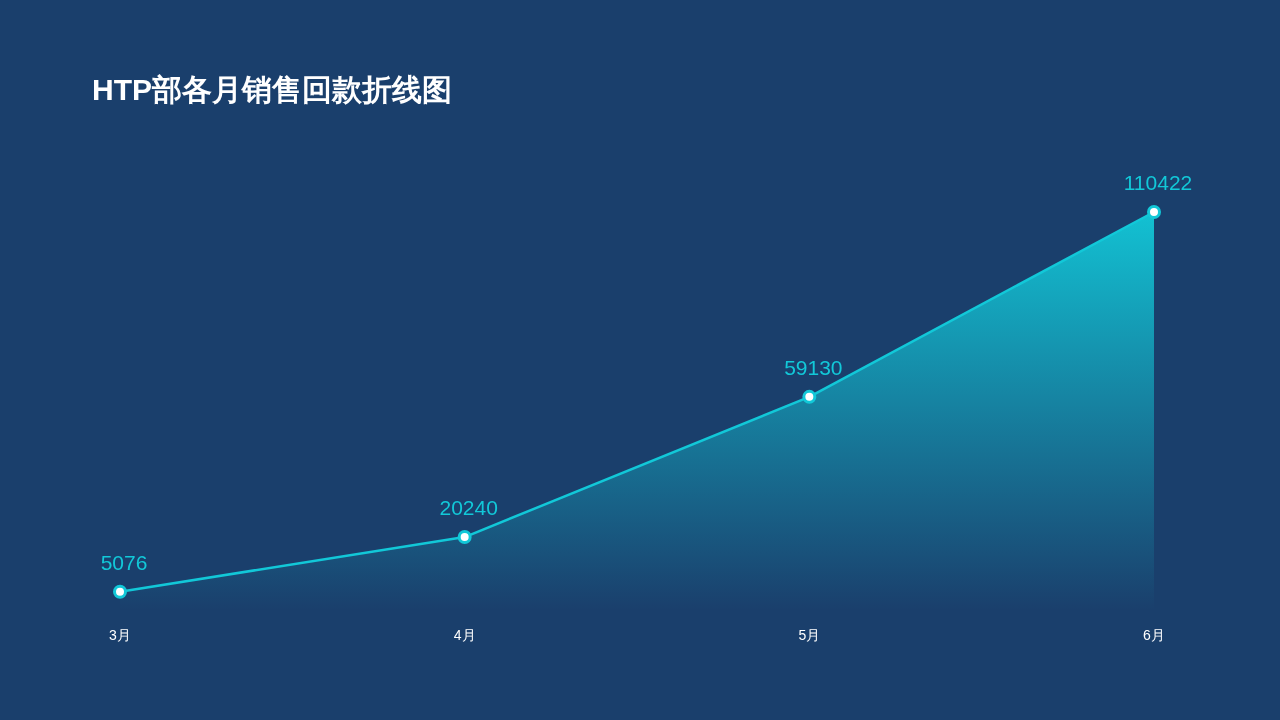 The image size is (1280, 720). What do you see at coordinates (1154, 635) in the screenshot?
I see `x-tick-label: 6月` at bounding box center [1154, 635].